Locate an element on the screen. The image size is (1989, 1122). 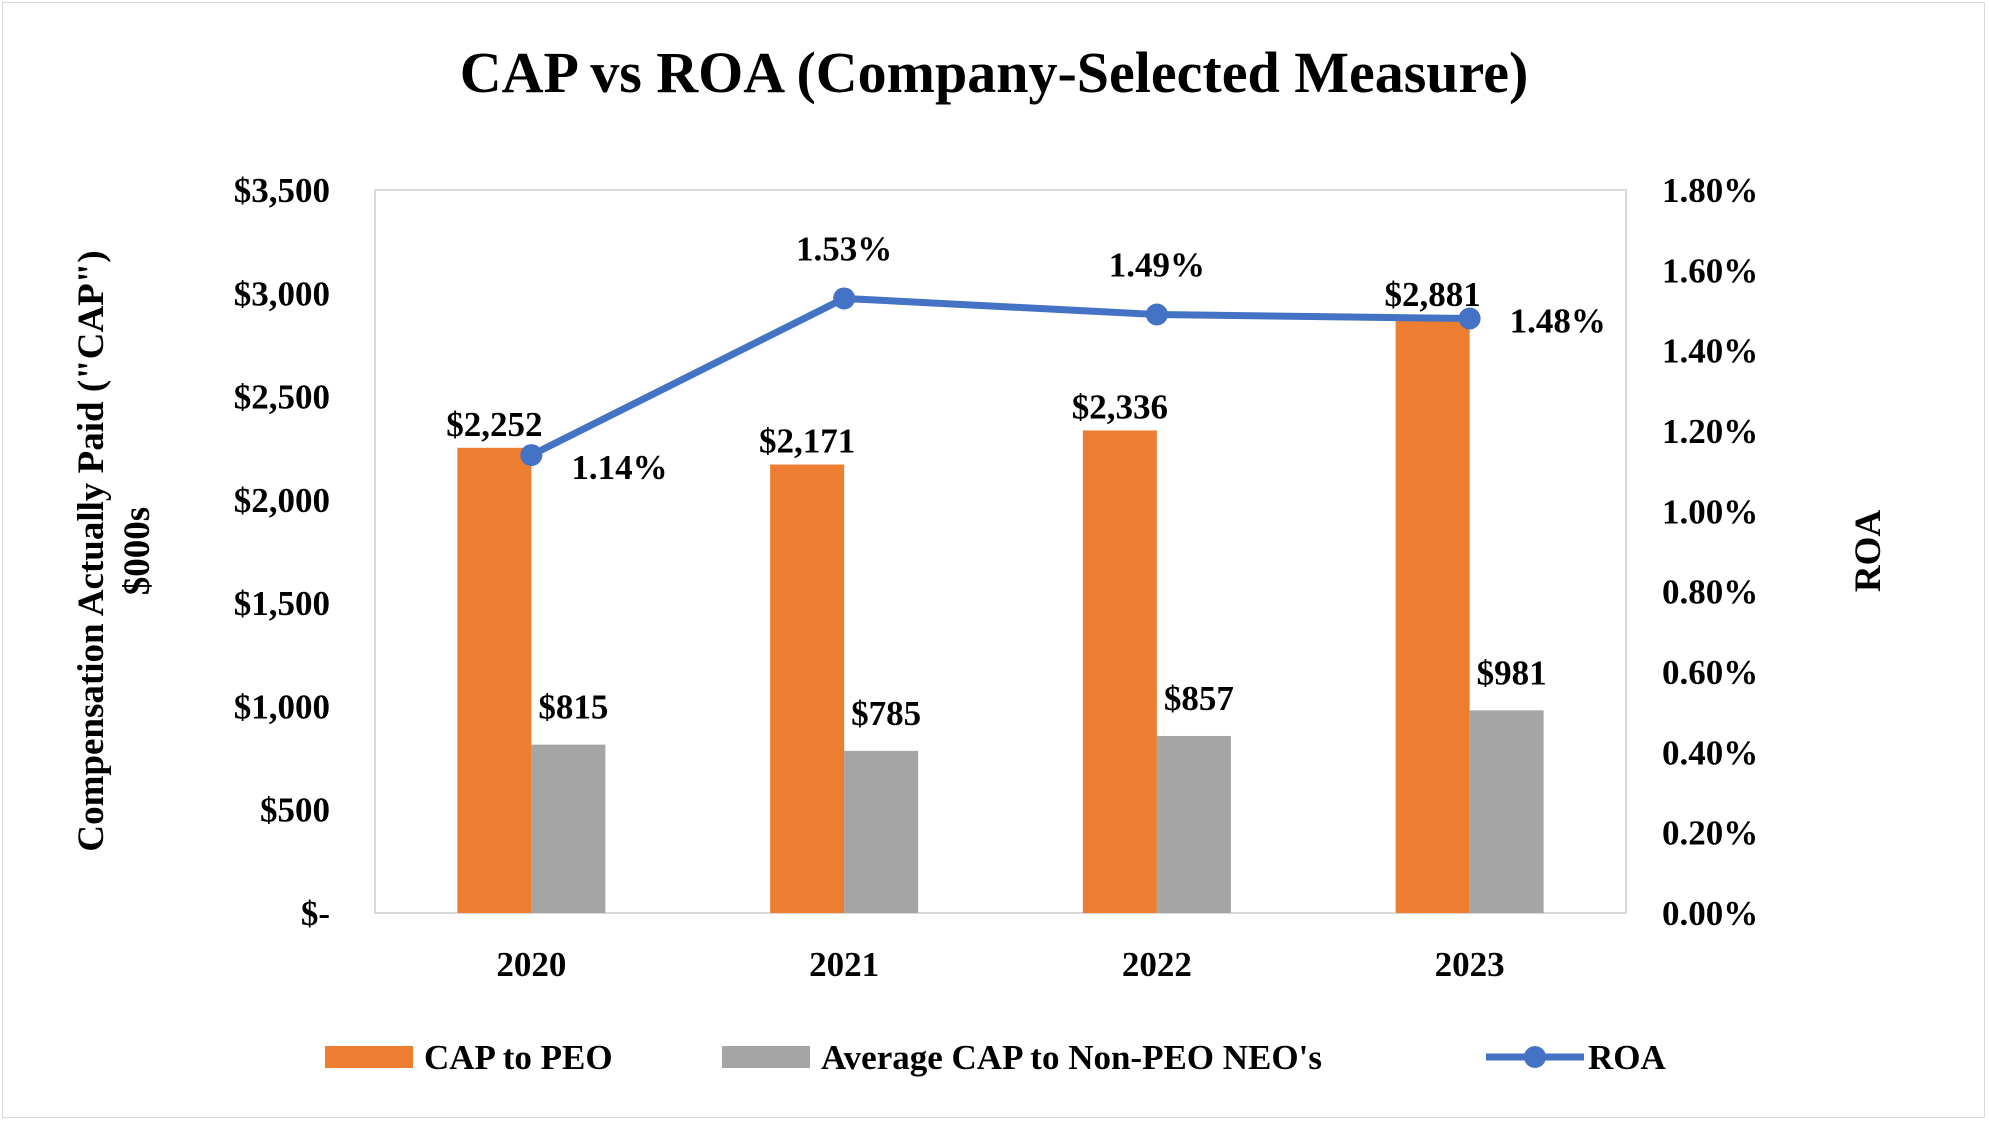
data-label-roa: 1.53% is located at coordinates (844, 248).